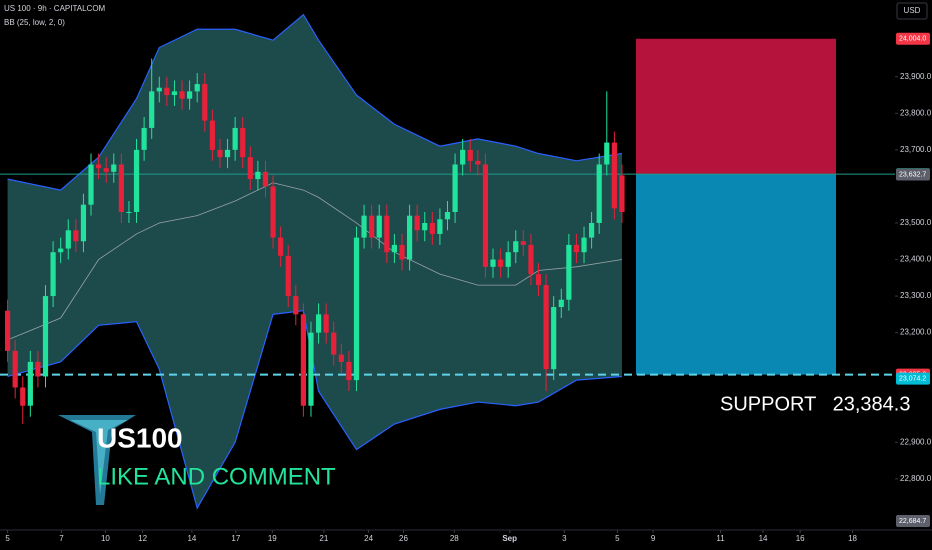 The width and height of the screenshot is (932, 550). I want to click on chart-title: US 100 · 9h · CAPITALCOM, so click(55, 8).